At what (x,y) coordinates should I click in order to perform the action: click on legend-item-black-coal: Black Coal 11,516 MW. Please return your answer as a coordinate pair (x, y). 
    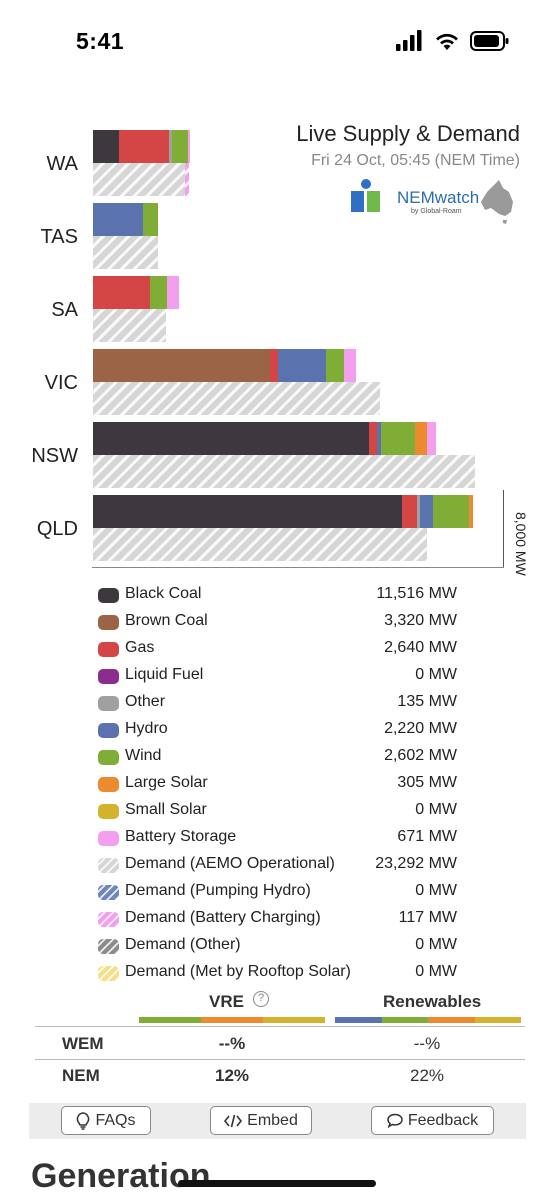
    Looking at the image, I should click on (281, 597).